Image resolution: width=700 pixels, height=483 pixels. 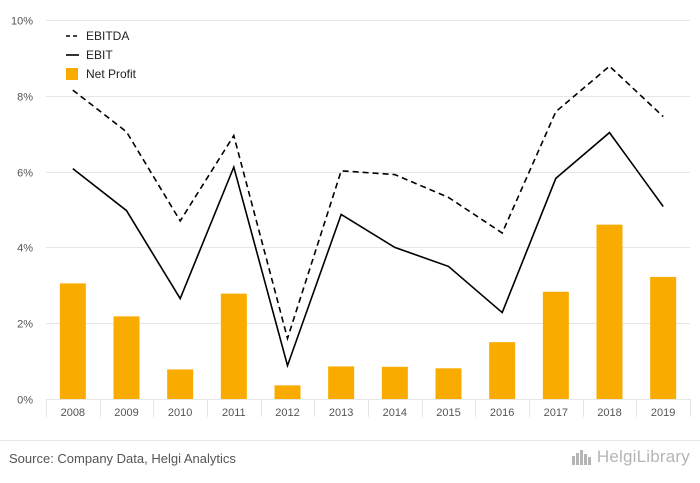 I want to click on x-tick-label: 2019, so click(x=663, y=413).